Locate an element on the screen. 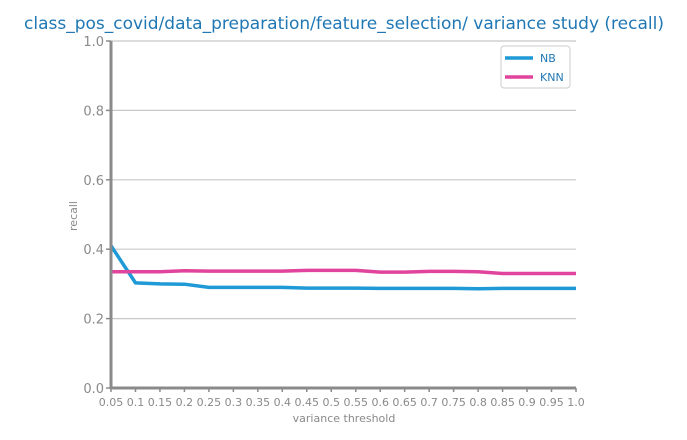 Image resolution: width=687 pixels, height=440 pixels. x-tick-label: 0.65 is located at coordinates (404, 402).